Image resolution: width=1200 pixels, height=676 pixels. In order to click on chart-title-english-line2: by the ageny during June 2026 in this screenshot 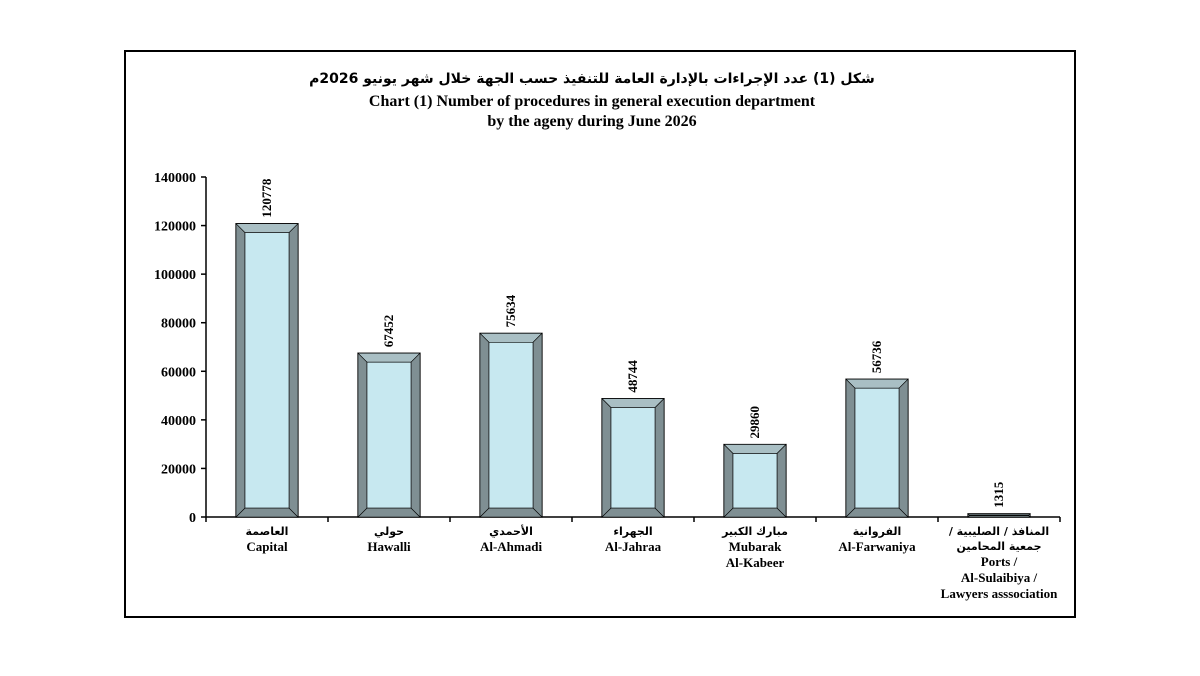, I will do `click(591, 121)`.